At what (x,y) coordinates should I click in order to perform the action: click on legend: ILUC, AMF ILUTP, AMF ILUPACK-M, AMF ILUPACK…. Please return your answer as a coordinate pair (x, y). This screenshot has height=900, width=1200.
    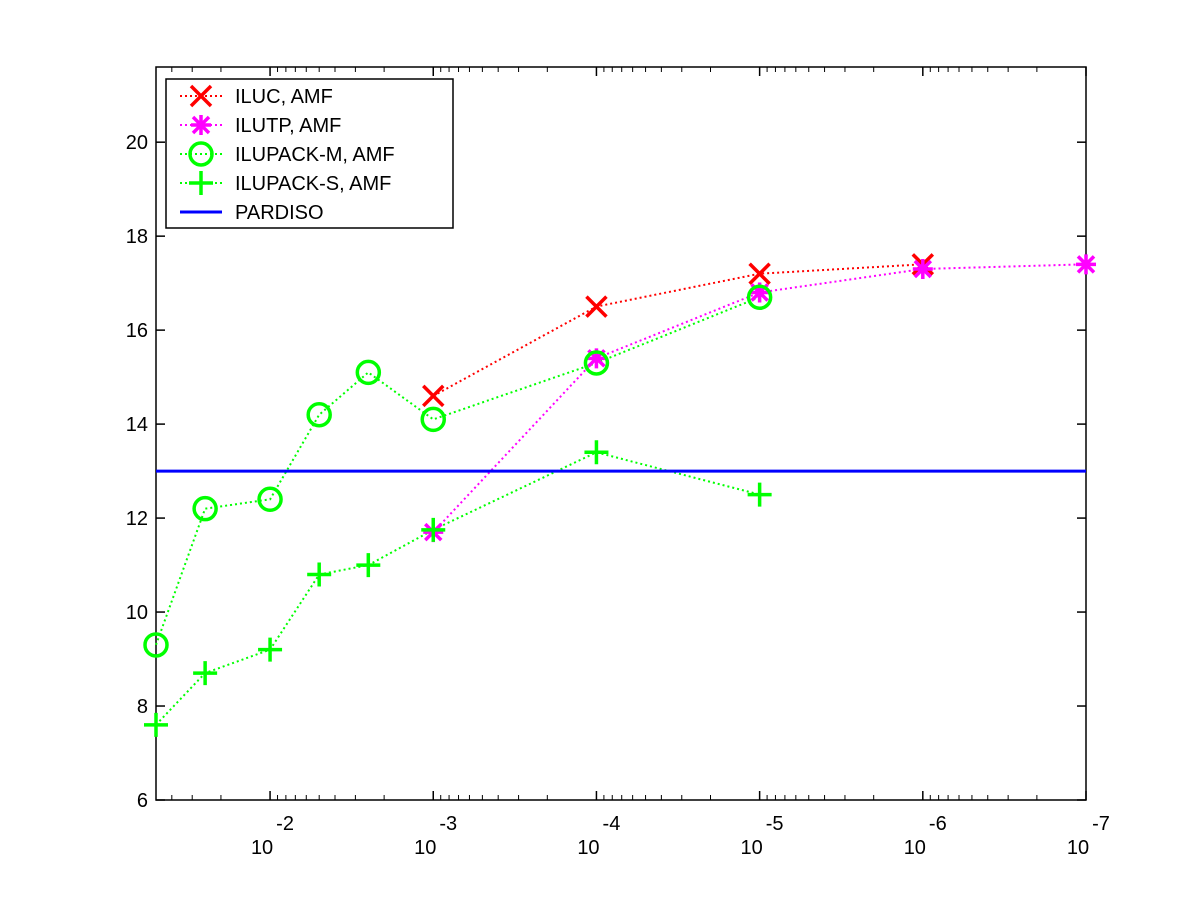
    Looking at the image, I should click on (309, 153).